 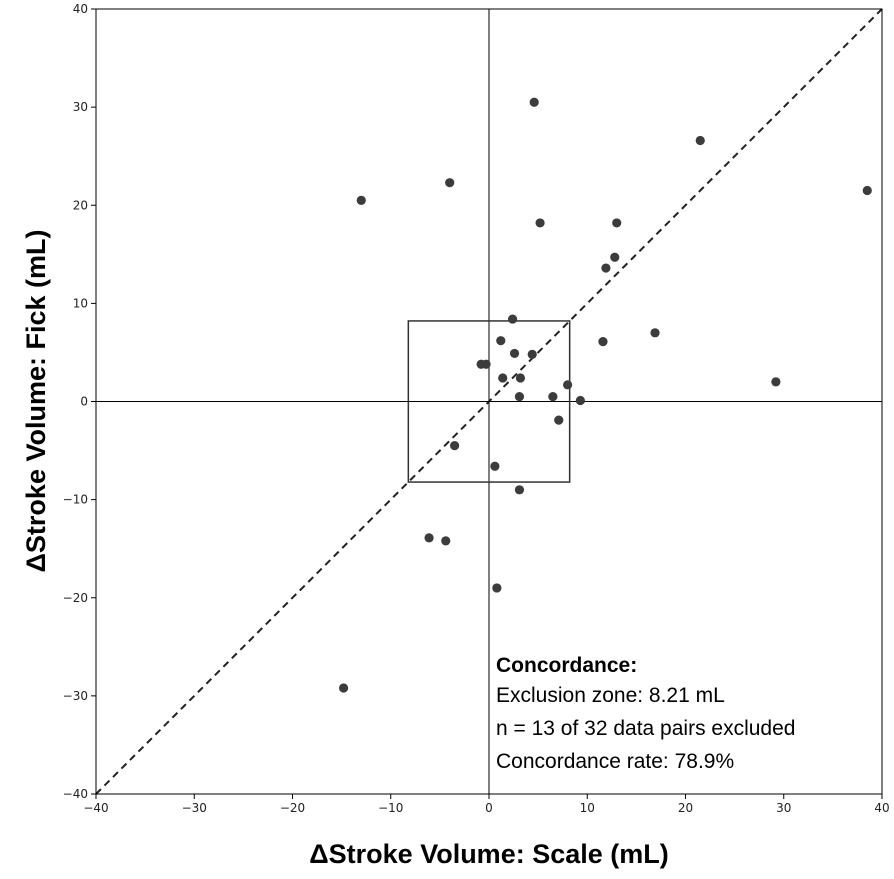 I want to click on annotation-line-concordance-rate: Concordance rate: 78.9%, so click(x=615, y=761).